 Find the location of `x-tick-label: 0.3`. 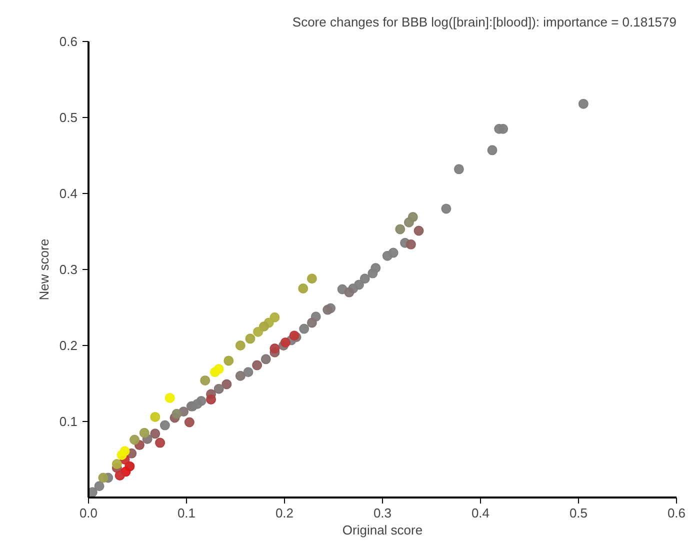

x-tick-label: 0.3 is located at coordinates (382, 513).